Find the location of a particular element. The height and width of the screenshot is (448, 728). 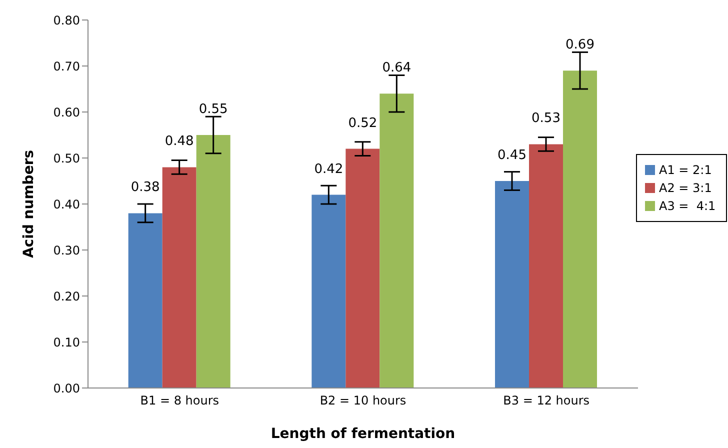

y-tick-label: 0.60 is located at coordinates (66, 112).